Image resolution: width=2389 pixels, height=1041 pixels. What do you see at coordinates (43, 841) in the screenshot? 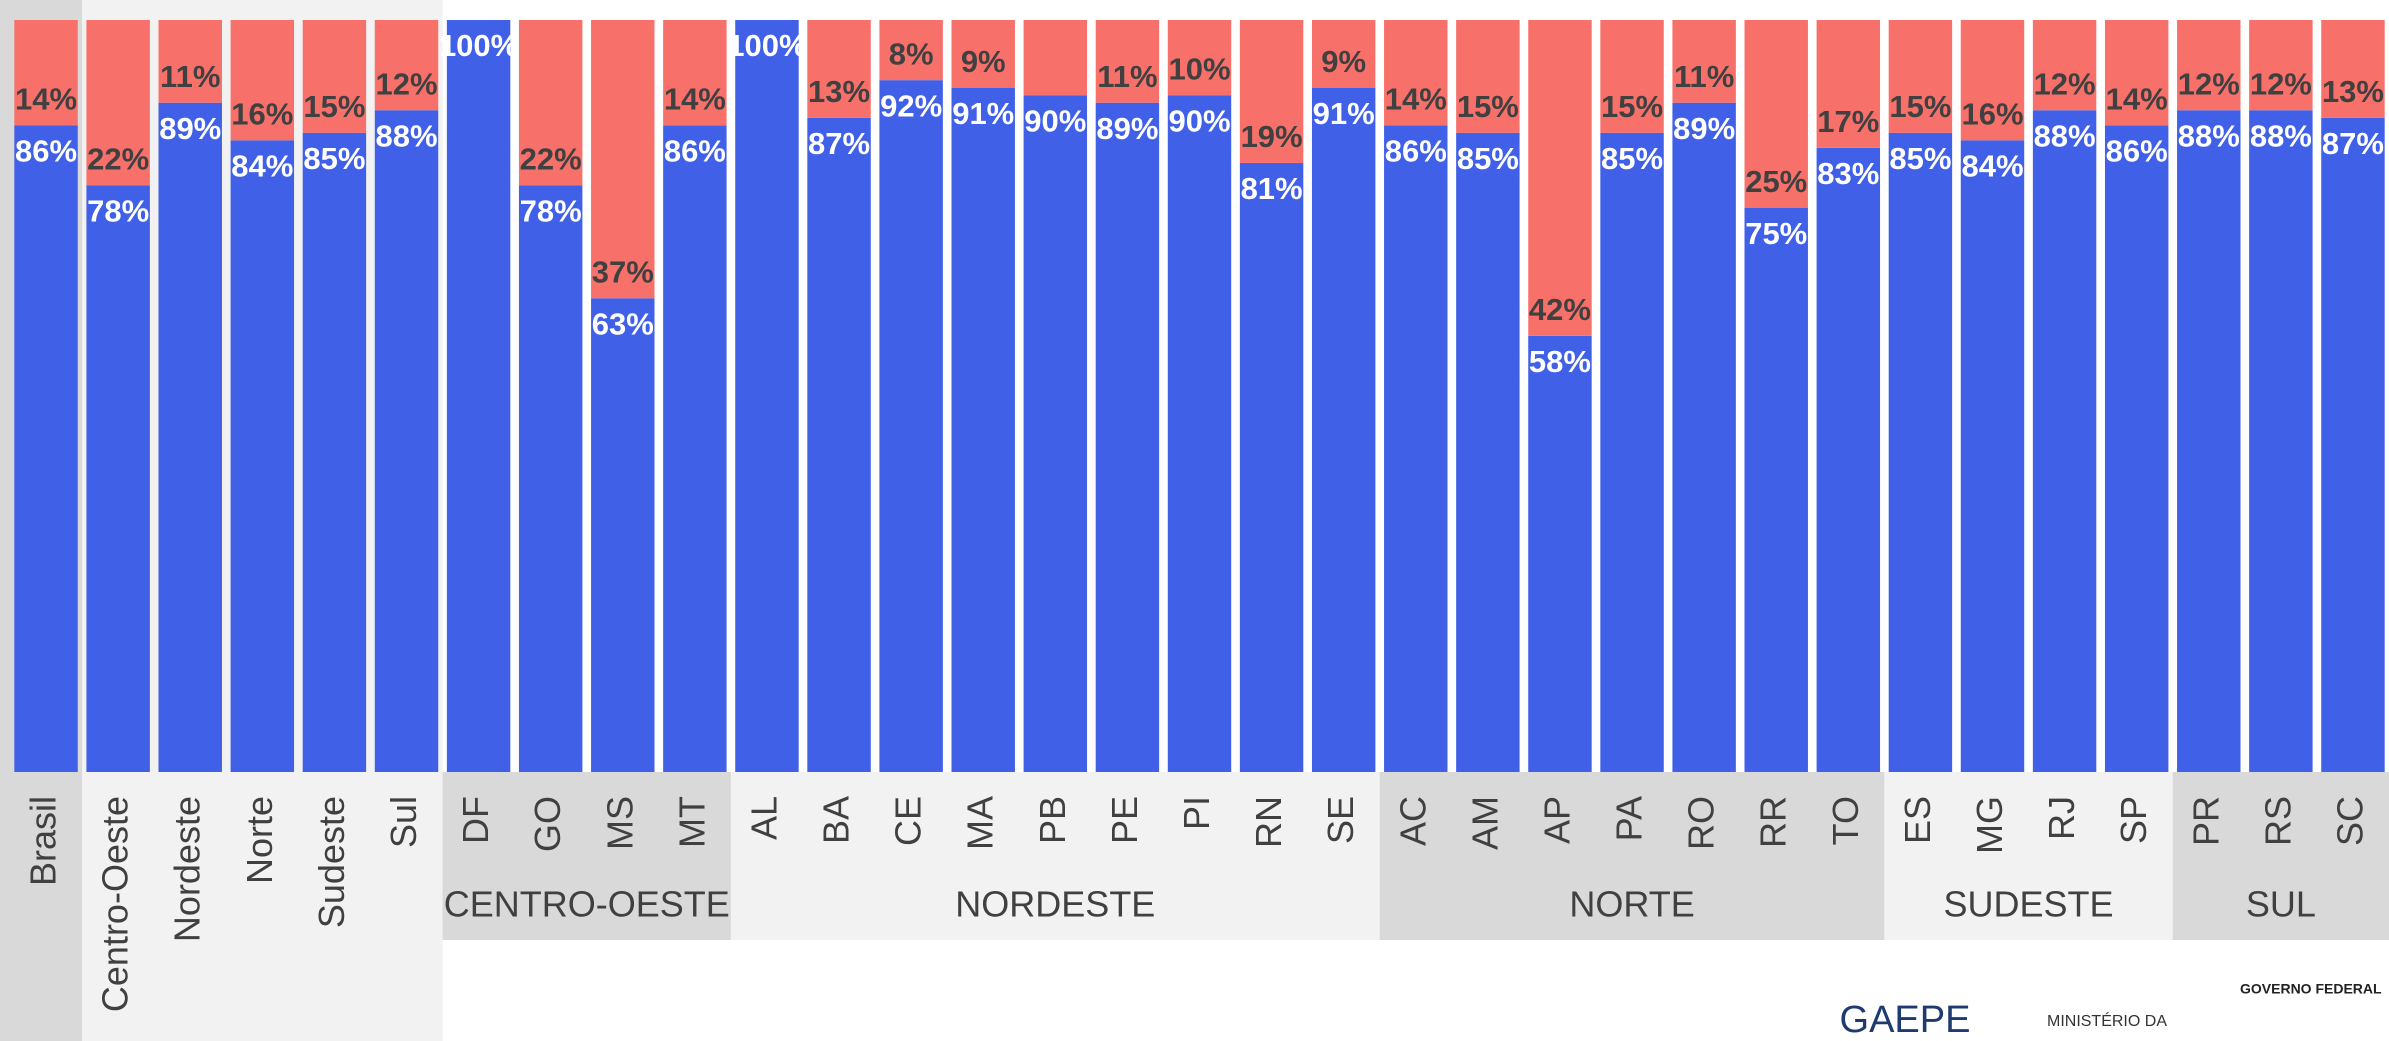
I see `x-tick-label: Brasil` at bounding box center [43, 841].